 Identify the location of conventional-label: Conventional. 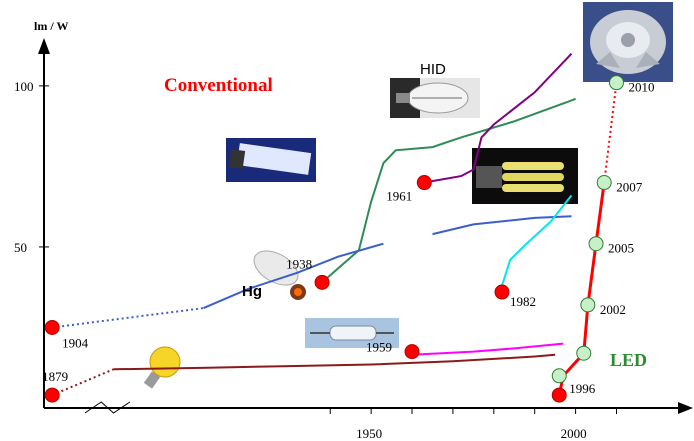
(218, 85).